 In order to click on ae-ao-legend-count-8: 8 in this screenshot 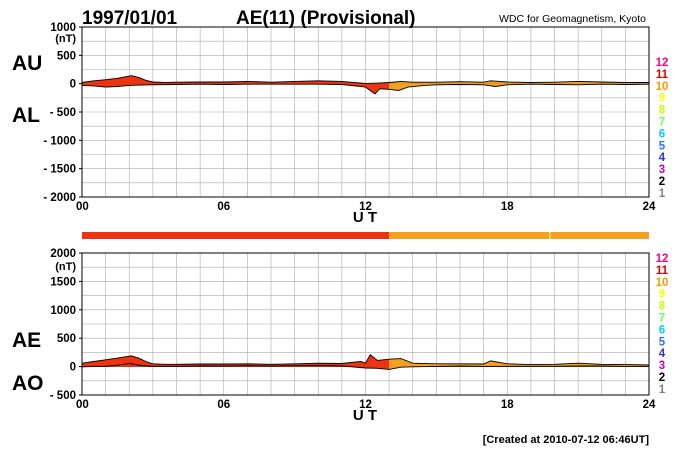, I will do `click(662, 307)`.